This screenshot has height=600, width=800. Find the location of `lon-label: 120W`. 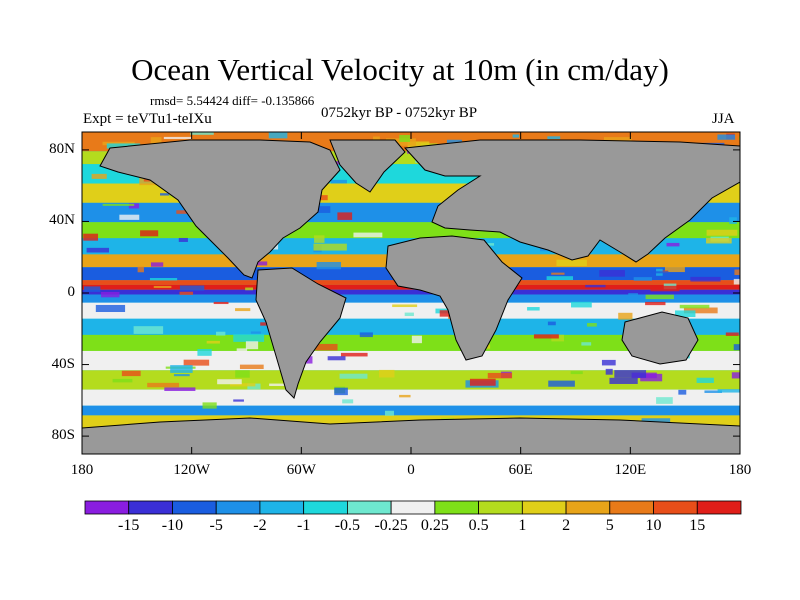

lon-label: 120W is located at coordinates (191, 470).